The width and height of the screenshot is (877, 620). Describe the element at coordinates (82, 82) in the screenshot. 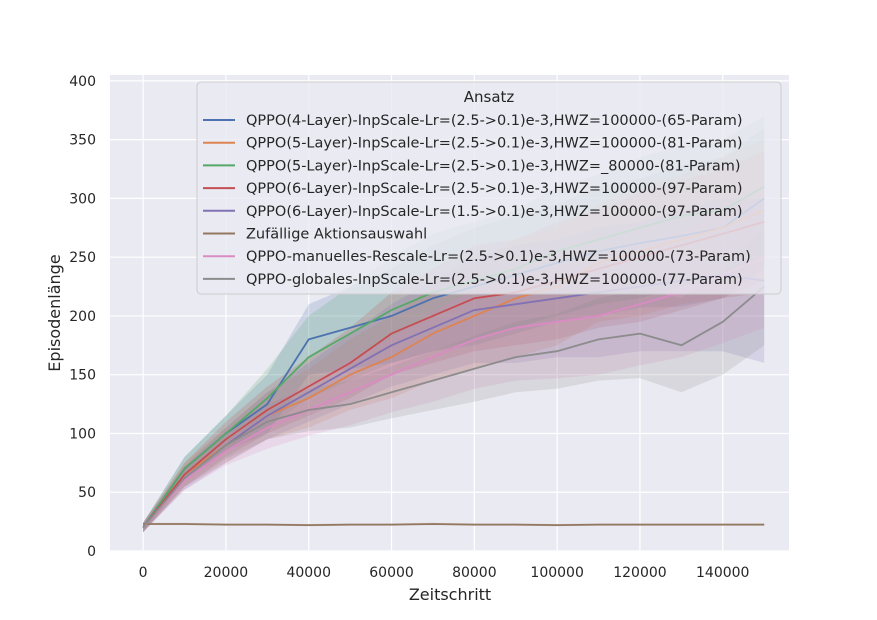

I see `y-tick-label-8: 400` at that location.